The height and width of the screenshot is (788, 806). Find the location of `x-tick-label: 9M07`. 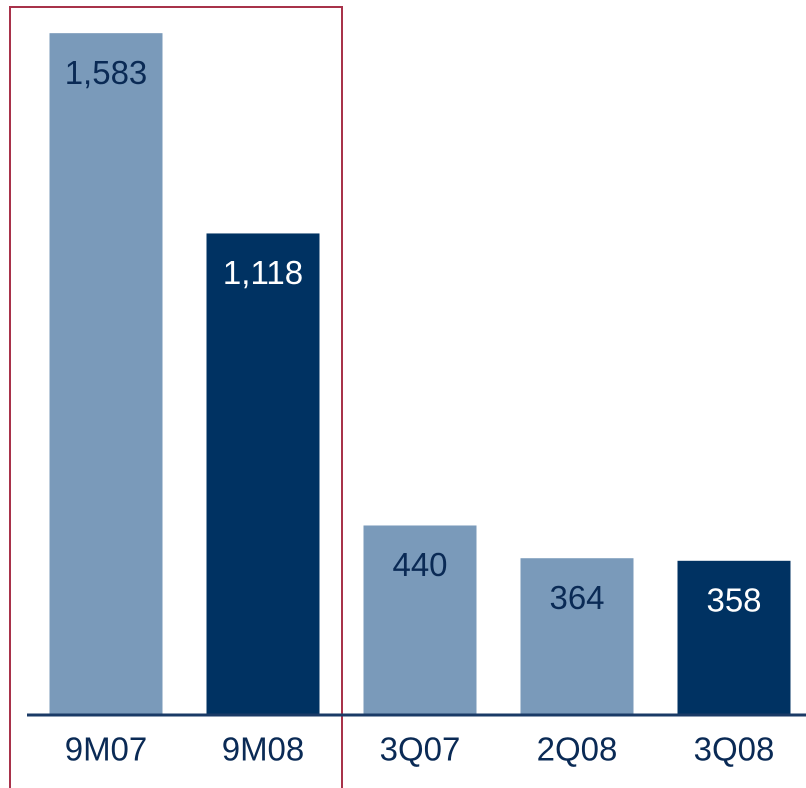

x-tick-label: 9M07 is located at coordinates (106, 749).